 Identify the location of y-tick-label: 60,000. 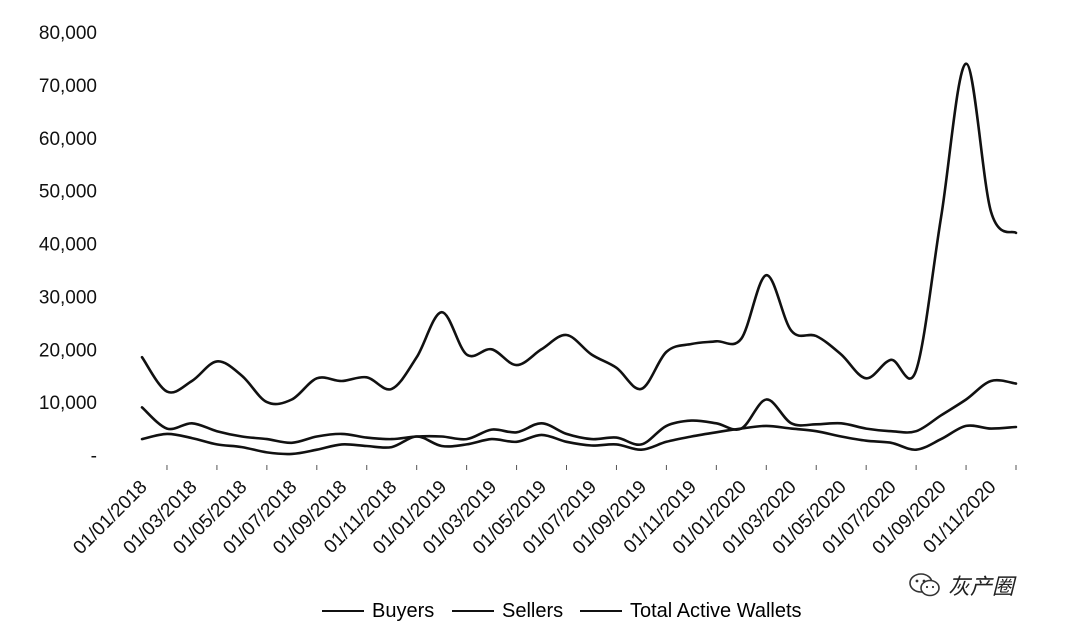
(68, 139).